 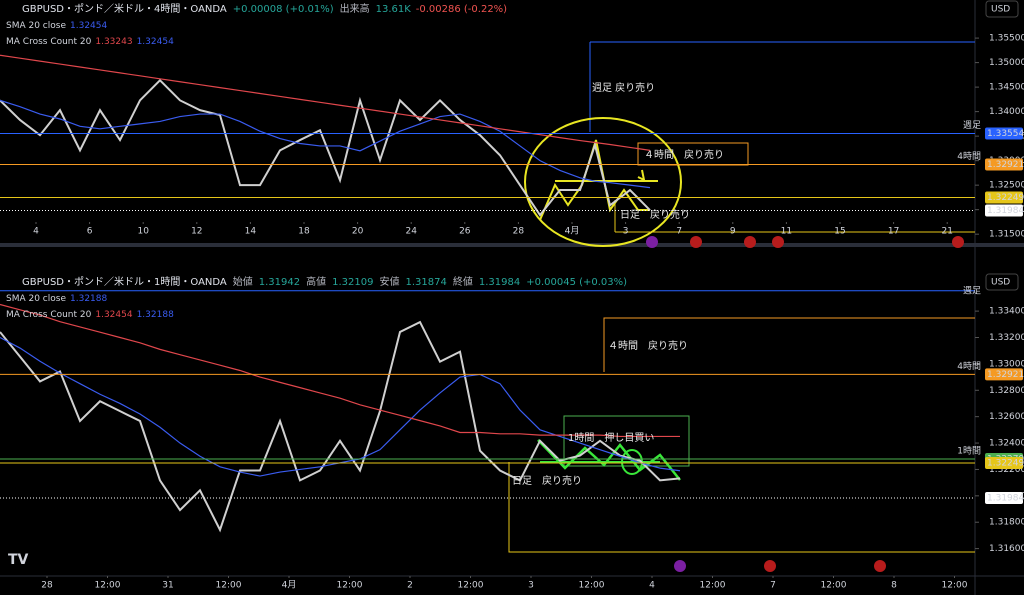 What do you see at coordinates (352, 282) in the screenshot?
I see `header-stat: 1.32109` at bounding box center [352, 282].